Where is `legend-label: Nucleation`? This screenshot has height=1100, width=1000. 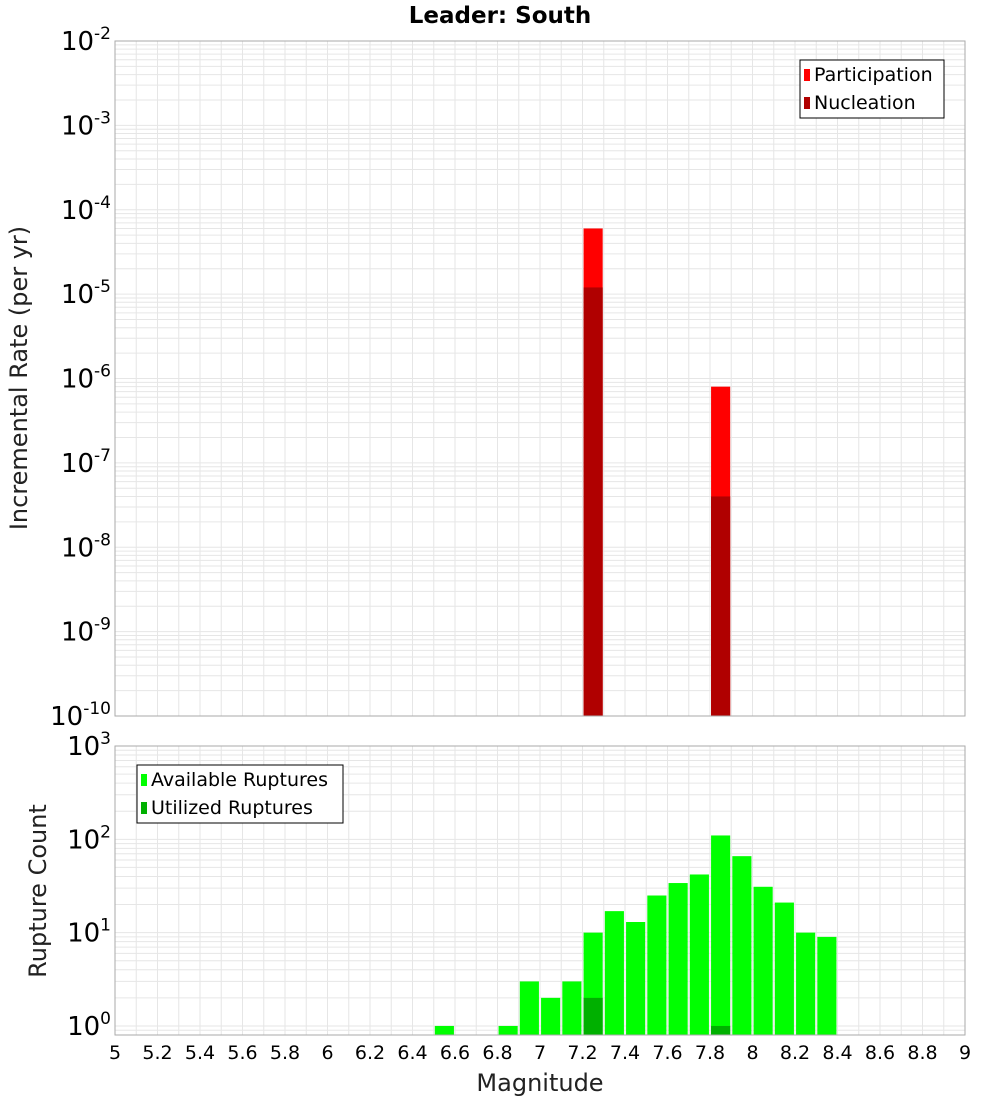
legend-label: Nucleation is located at coordinates (865, 103).